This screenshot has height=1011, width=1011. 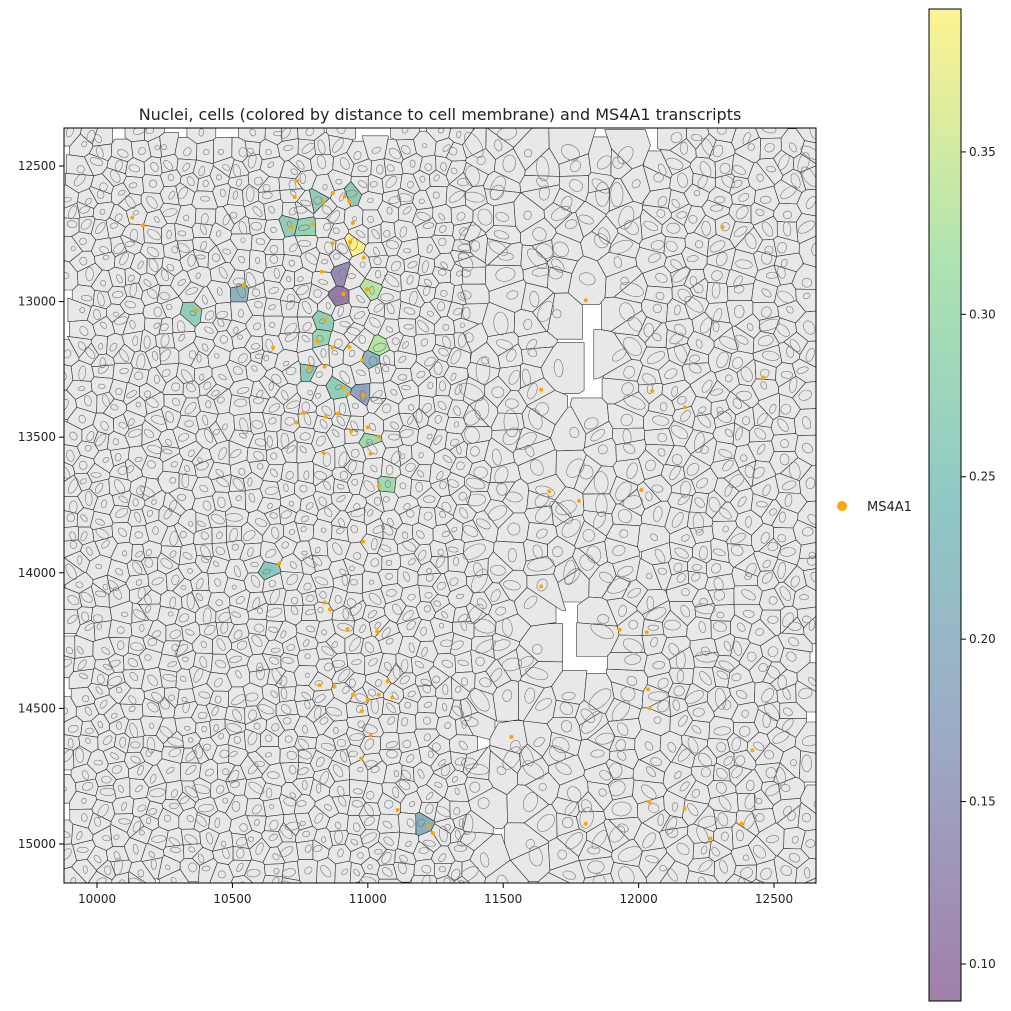 I want to click on colorbar-tick-label: 0.35, so click(x=982, y=152).